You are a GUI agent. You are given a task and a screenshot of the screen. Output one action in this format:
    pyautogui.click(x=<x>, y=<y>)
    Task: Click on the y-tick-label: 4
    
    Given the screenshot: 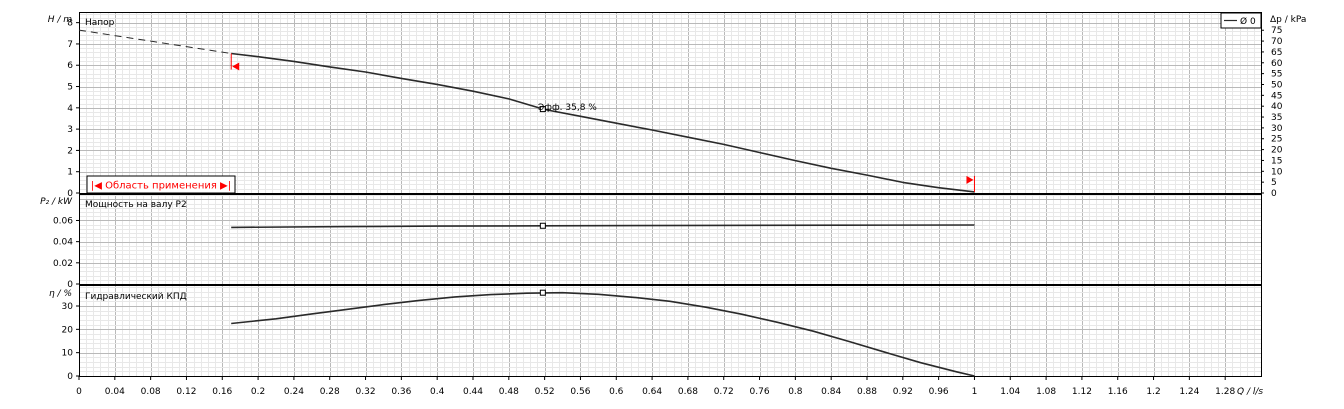 What is the action you would take?
    pyautogui.click(x=70, y=109)
    